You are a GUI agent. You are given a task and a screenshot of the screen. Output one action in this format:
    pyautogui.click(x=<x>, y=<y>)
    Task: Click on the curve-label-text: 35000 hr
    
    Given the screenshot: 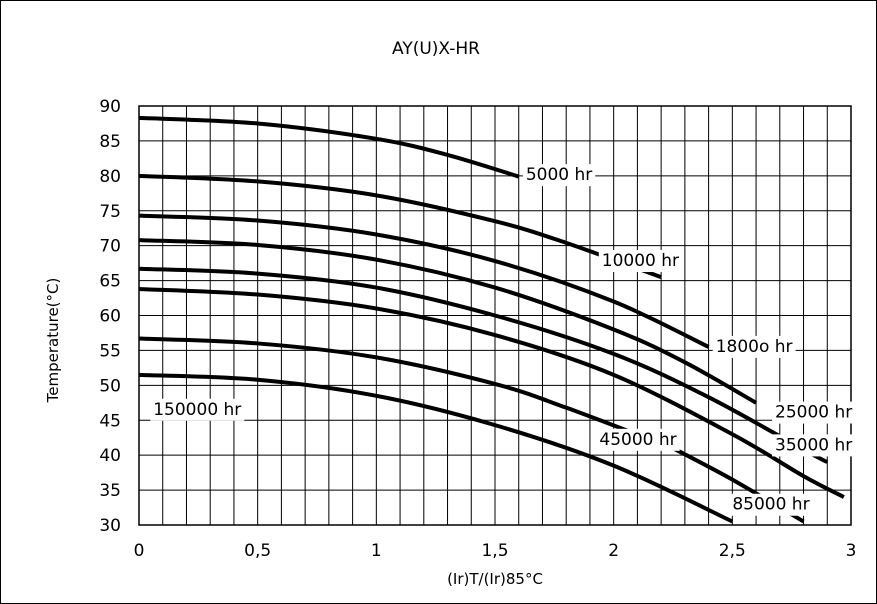 What is the action you would take?
    pyautogui.click(x=813, y=445)
    